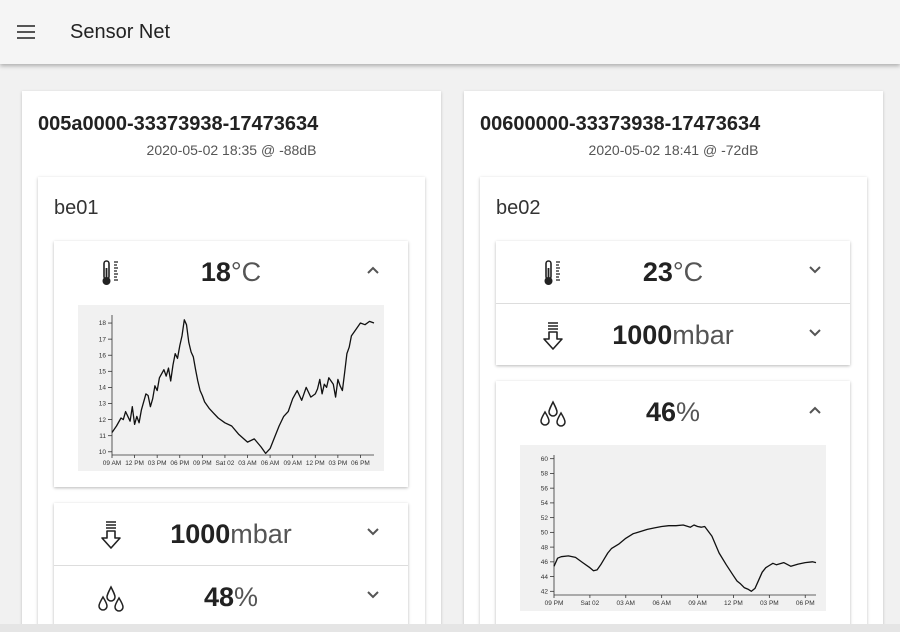 The image size is (900, 632). I want to click on app-title: Sensor Net, so click(120, 32).